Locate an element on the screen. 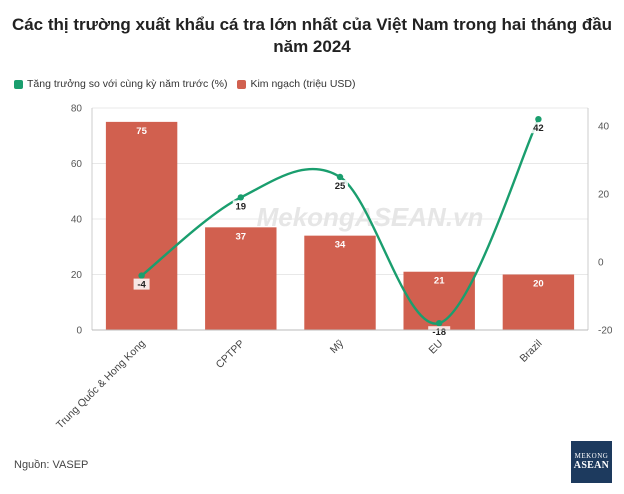  y-left-tick-label: 20 is located at coordinates (77, 275).